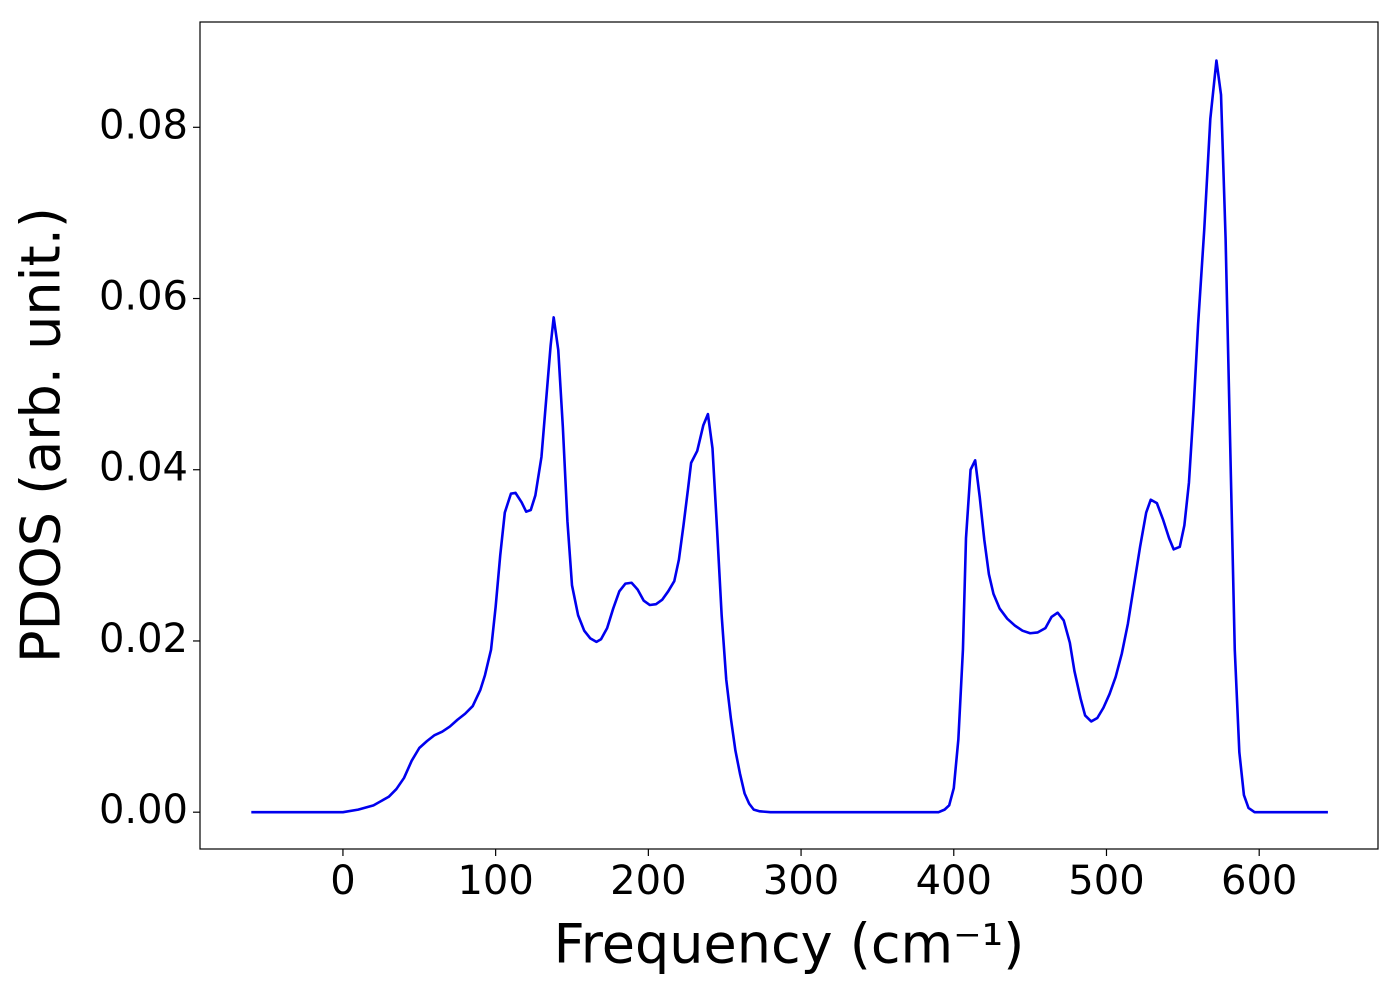 This screenshot has height=1000, width=1400. What do you see at coordinates (143, 810) in the screenshot?
I see `y-tick-label: 0.00` at bounding box center [143, 810].